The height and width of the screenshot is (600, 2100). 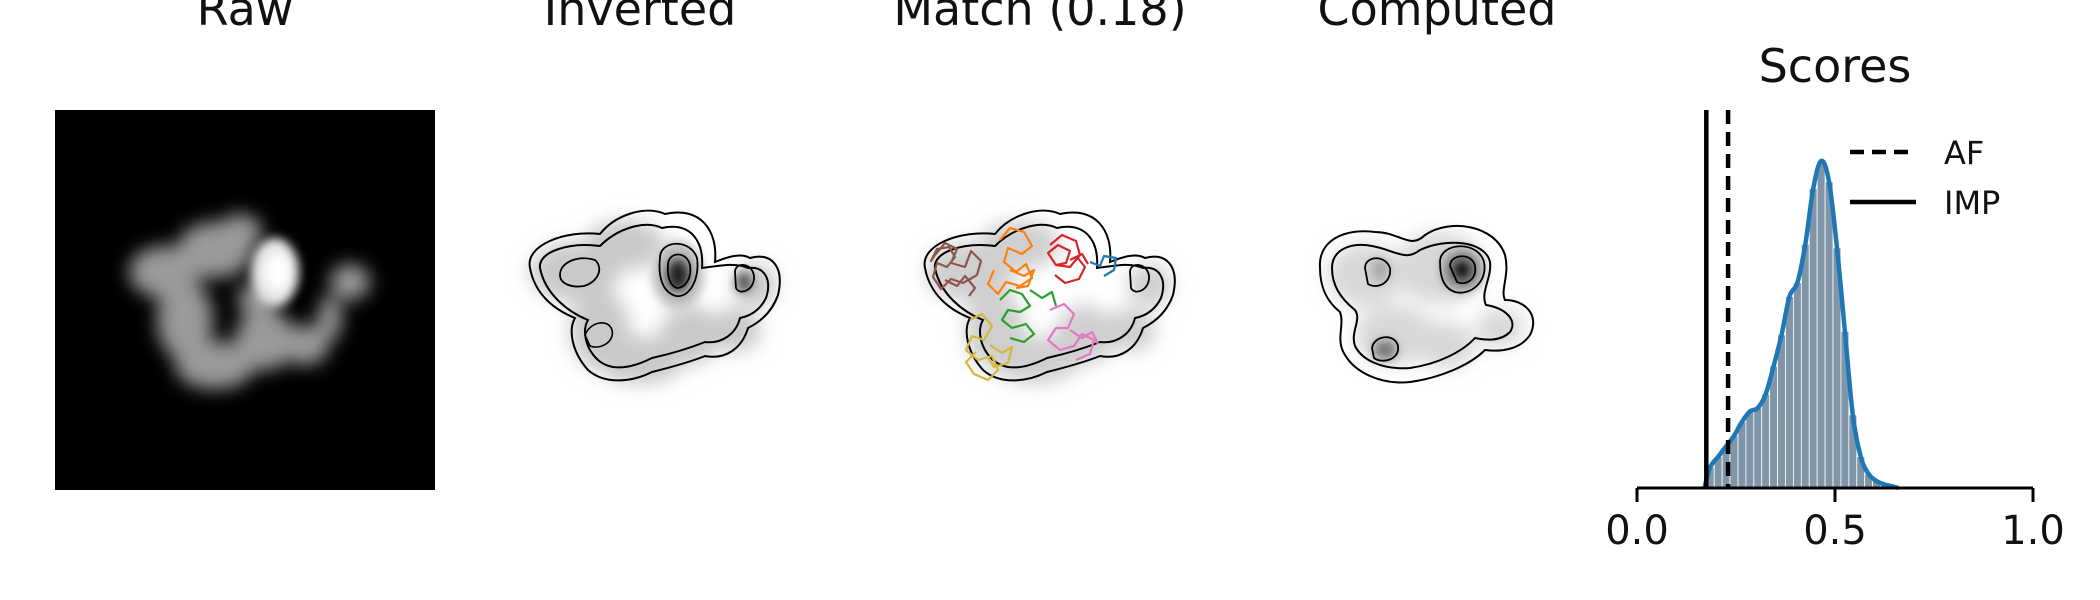 I want to click on computed-image, so click(x=1426, y=304).